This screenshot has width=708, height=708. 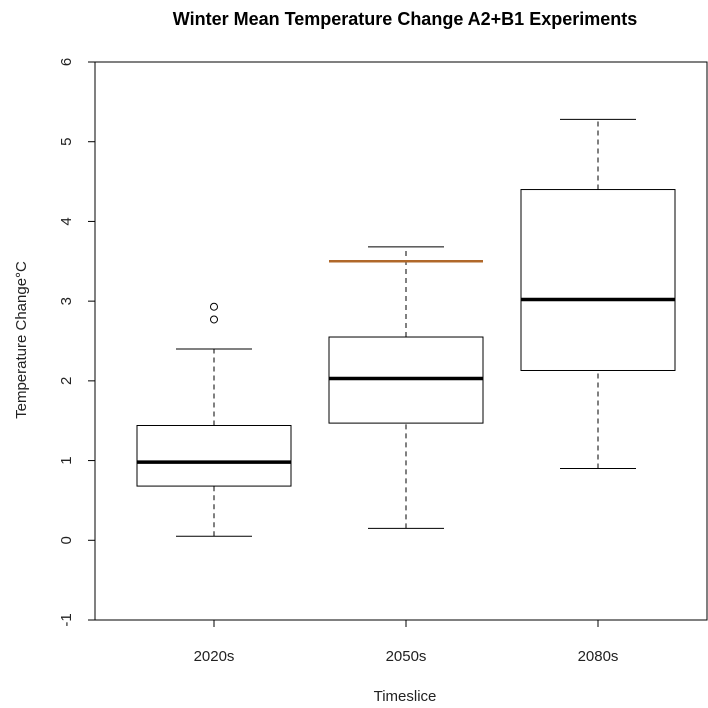 I want to click on y-tick-label: 5, so click(x=66, y=142).